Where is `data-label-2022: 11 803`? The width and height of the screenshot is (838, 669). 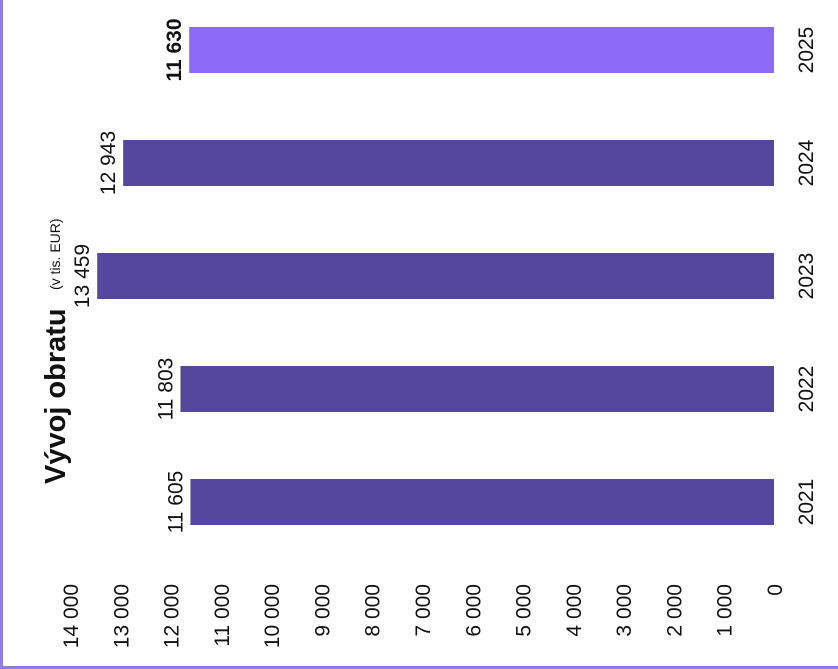 data-label-2022: 11 803 is located at coordinates (165, 389).